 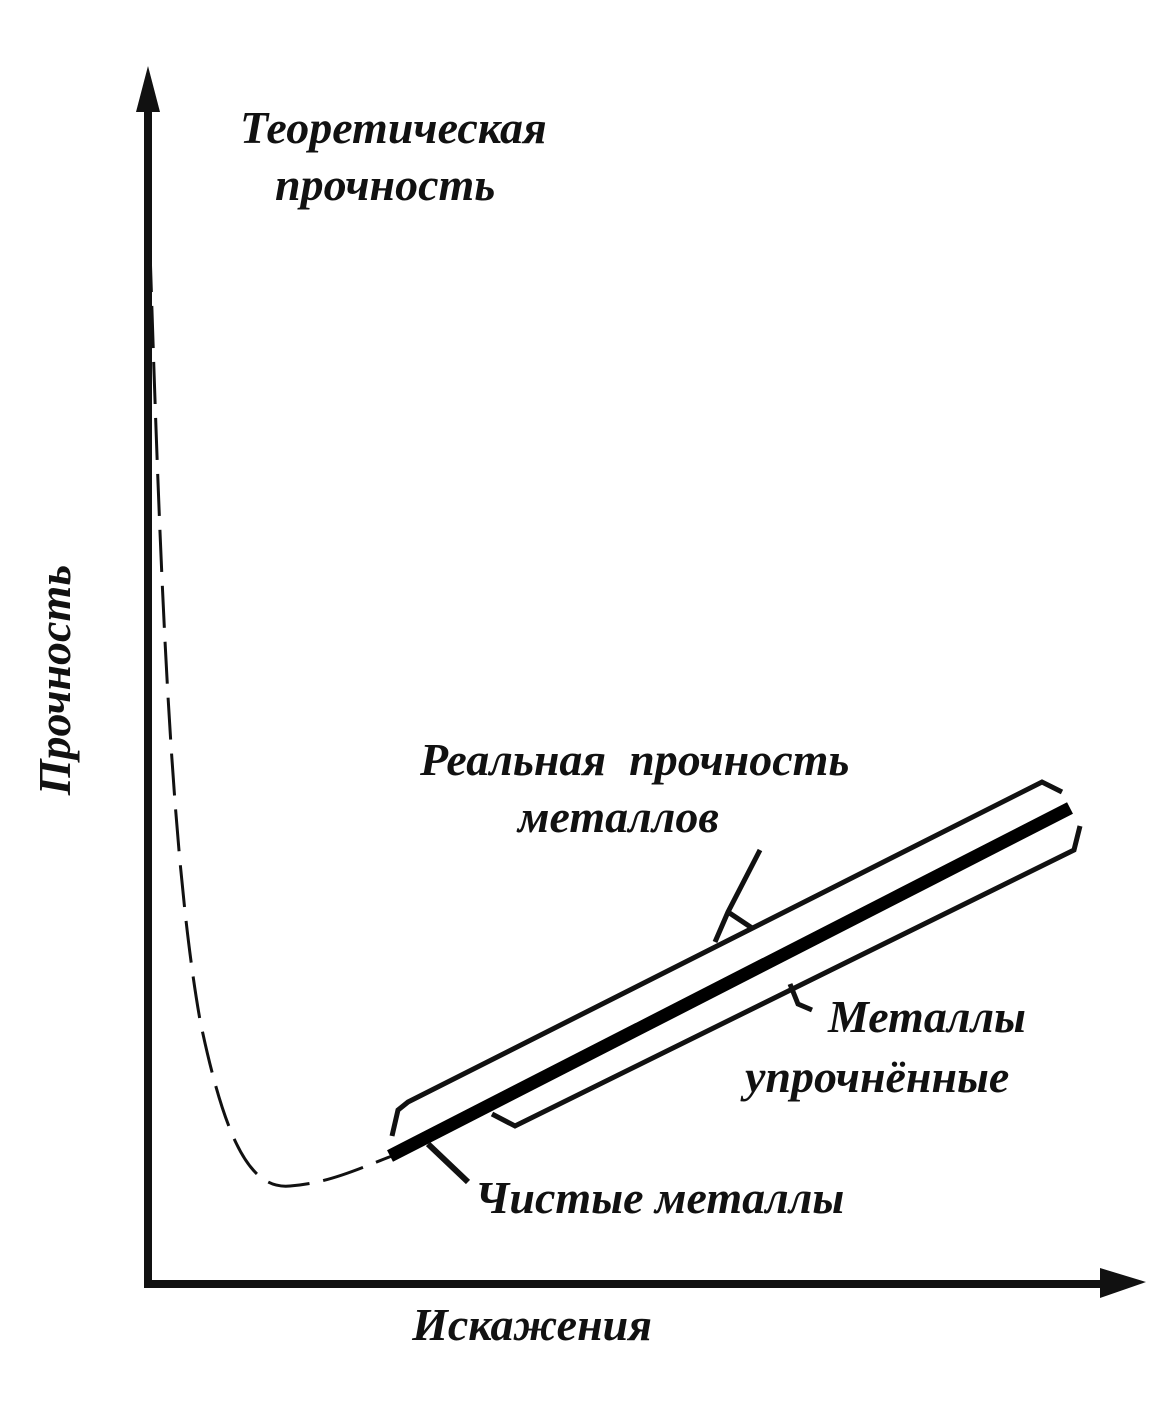 What do you see at coordinates (737, 895) in the screenshot?
I see `leader-real` at bounding box center [737, 895].